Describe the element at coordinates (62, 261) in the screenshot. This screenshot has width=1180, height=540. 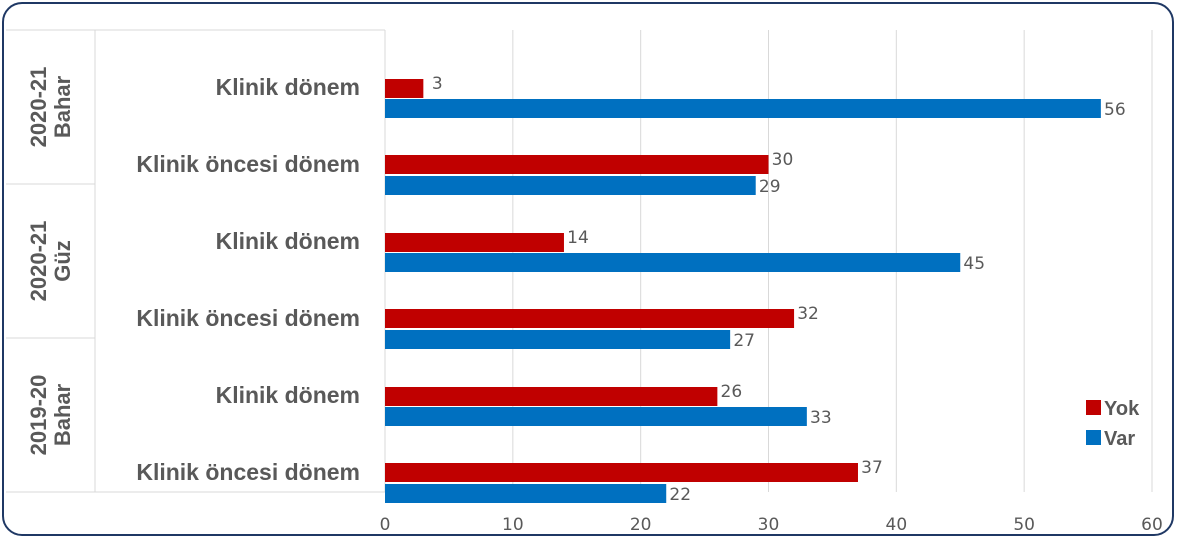
I see `group-label-line: Güz` at that location.